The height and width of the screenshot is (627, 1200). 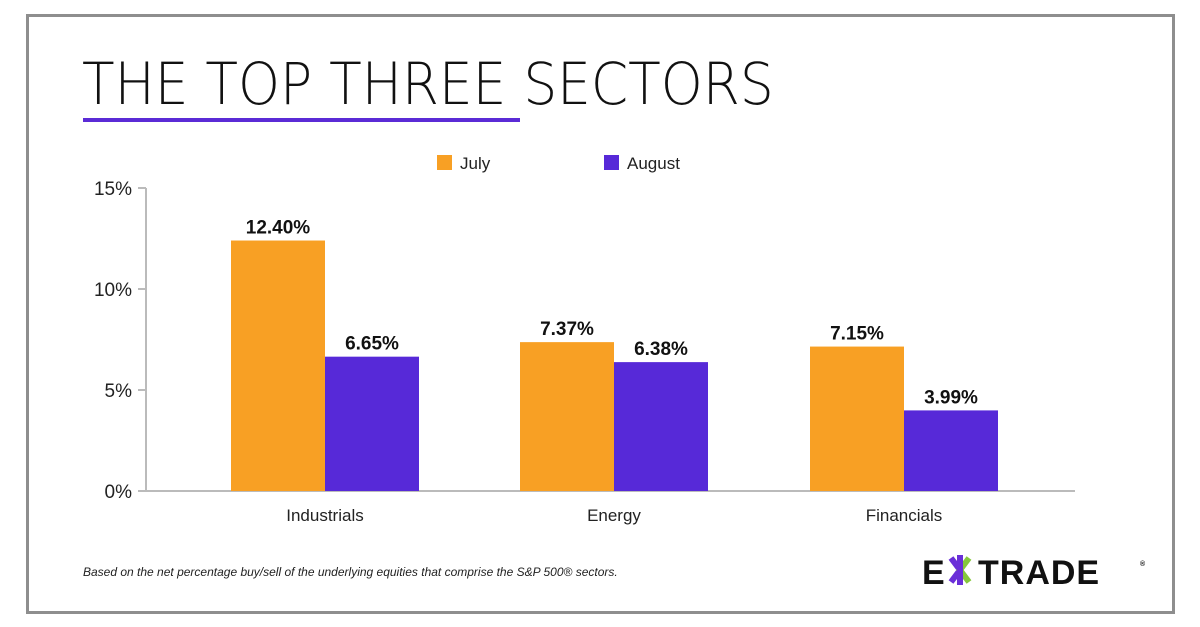 I want to click on y-tick-label: 5%, so click(x=119, y=391).